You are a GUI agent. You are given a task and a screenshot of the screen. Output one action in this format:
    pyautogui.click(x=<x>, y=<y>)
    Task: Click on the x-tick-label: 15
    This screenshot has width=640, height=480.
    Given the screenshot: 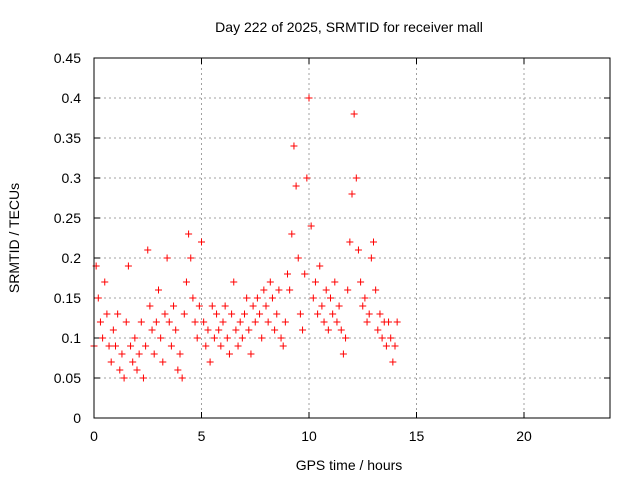 What is the action you would take?
    pyautogui.click(x=417, y=436)
    